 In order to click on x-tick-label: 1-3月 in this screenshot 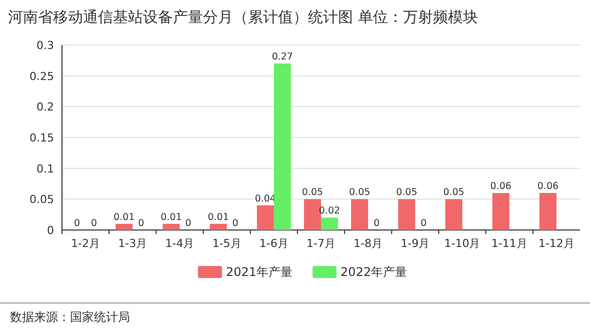, I will do `click(133, 243)`.